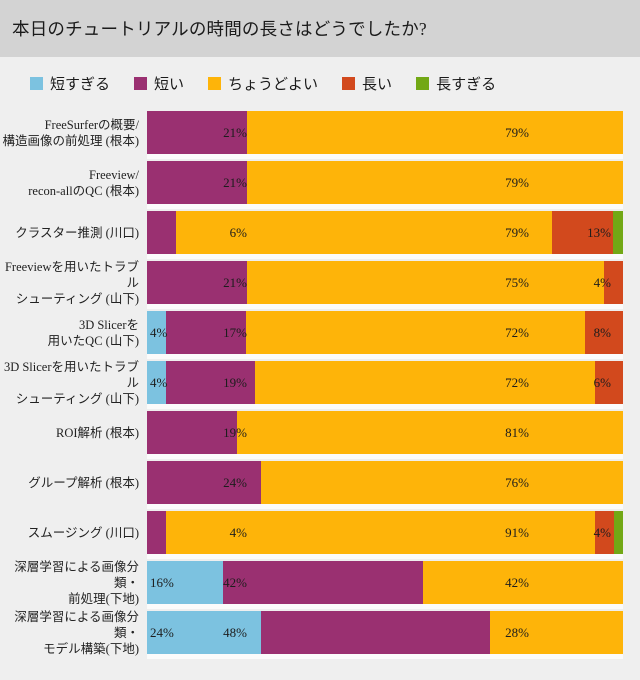  What do you see at coordinates (71, 374) in the screenshot?
I see `category-label-line: 3D Slicerを用いたトラブル` at bounding box center [71, 374].